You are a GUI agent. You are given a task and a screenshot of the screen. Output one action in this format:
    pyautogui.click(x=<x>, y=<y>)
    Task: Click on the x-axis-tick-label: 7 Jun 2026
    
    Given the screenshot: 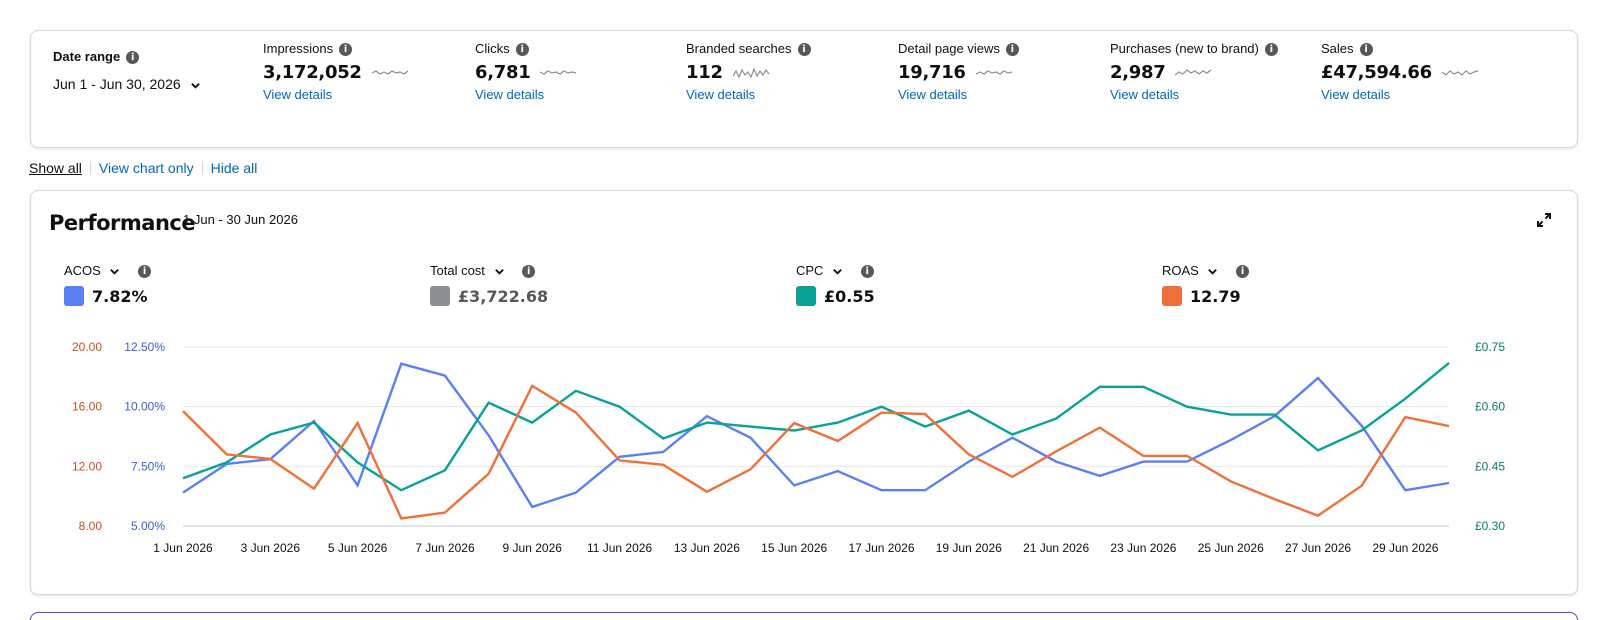 What is the action you would take?
    pyautogui.click(x=445, y=548)
    